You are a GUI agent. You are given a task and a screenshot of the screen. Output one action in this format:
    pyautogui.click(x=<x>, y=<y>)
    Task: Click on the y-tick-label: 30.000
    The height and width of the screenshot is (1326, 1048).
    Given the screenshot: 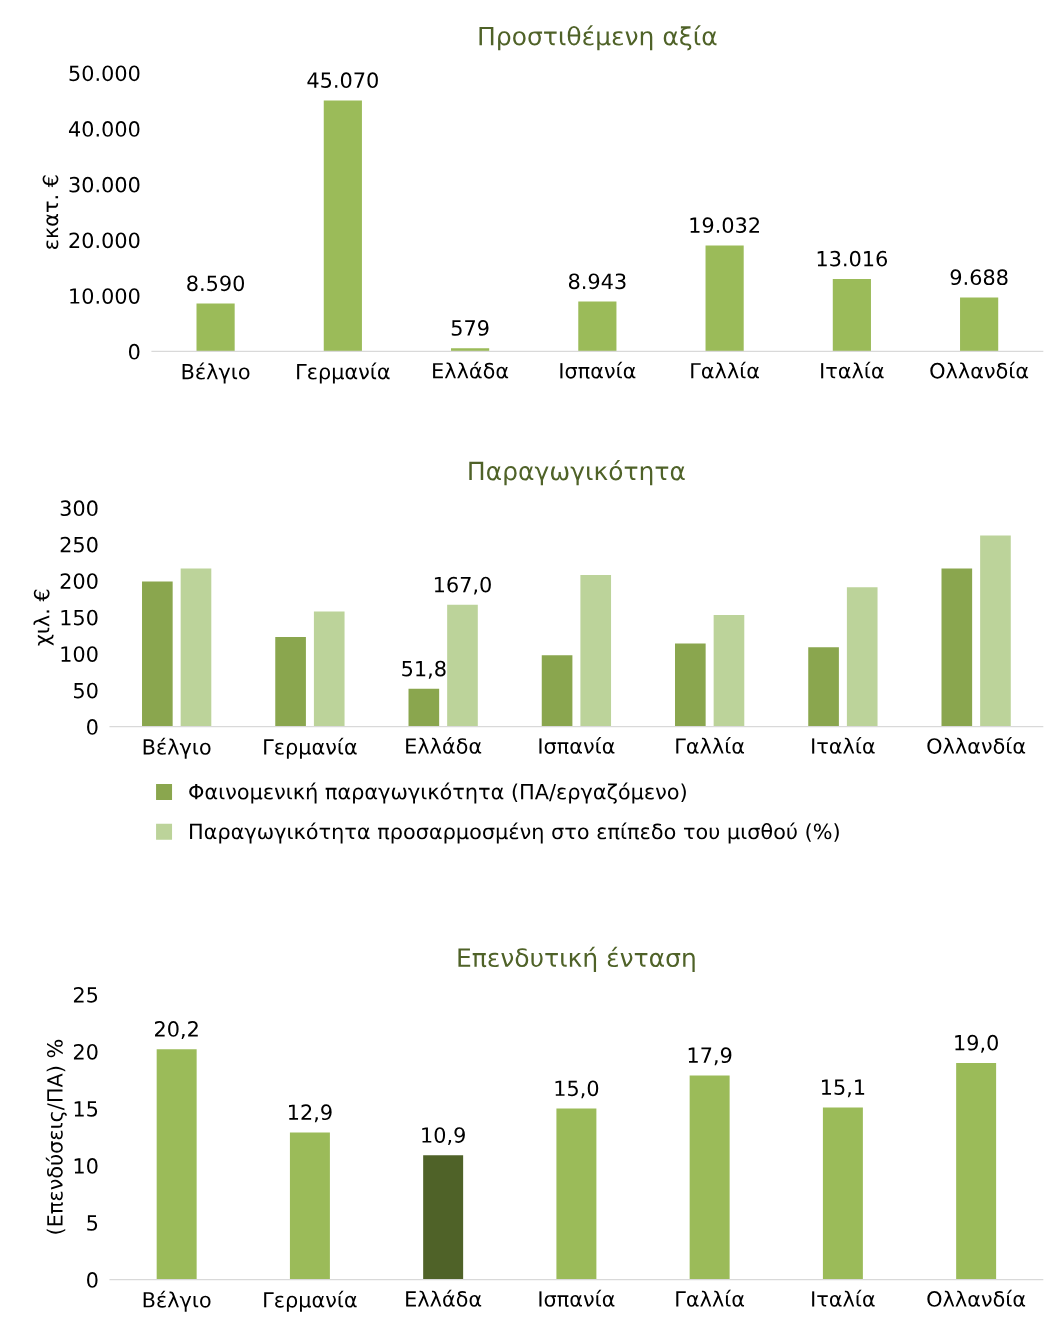 What is the action you would take?
    pyautogui.click(x=104, y=184)
    